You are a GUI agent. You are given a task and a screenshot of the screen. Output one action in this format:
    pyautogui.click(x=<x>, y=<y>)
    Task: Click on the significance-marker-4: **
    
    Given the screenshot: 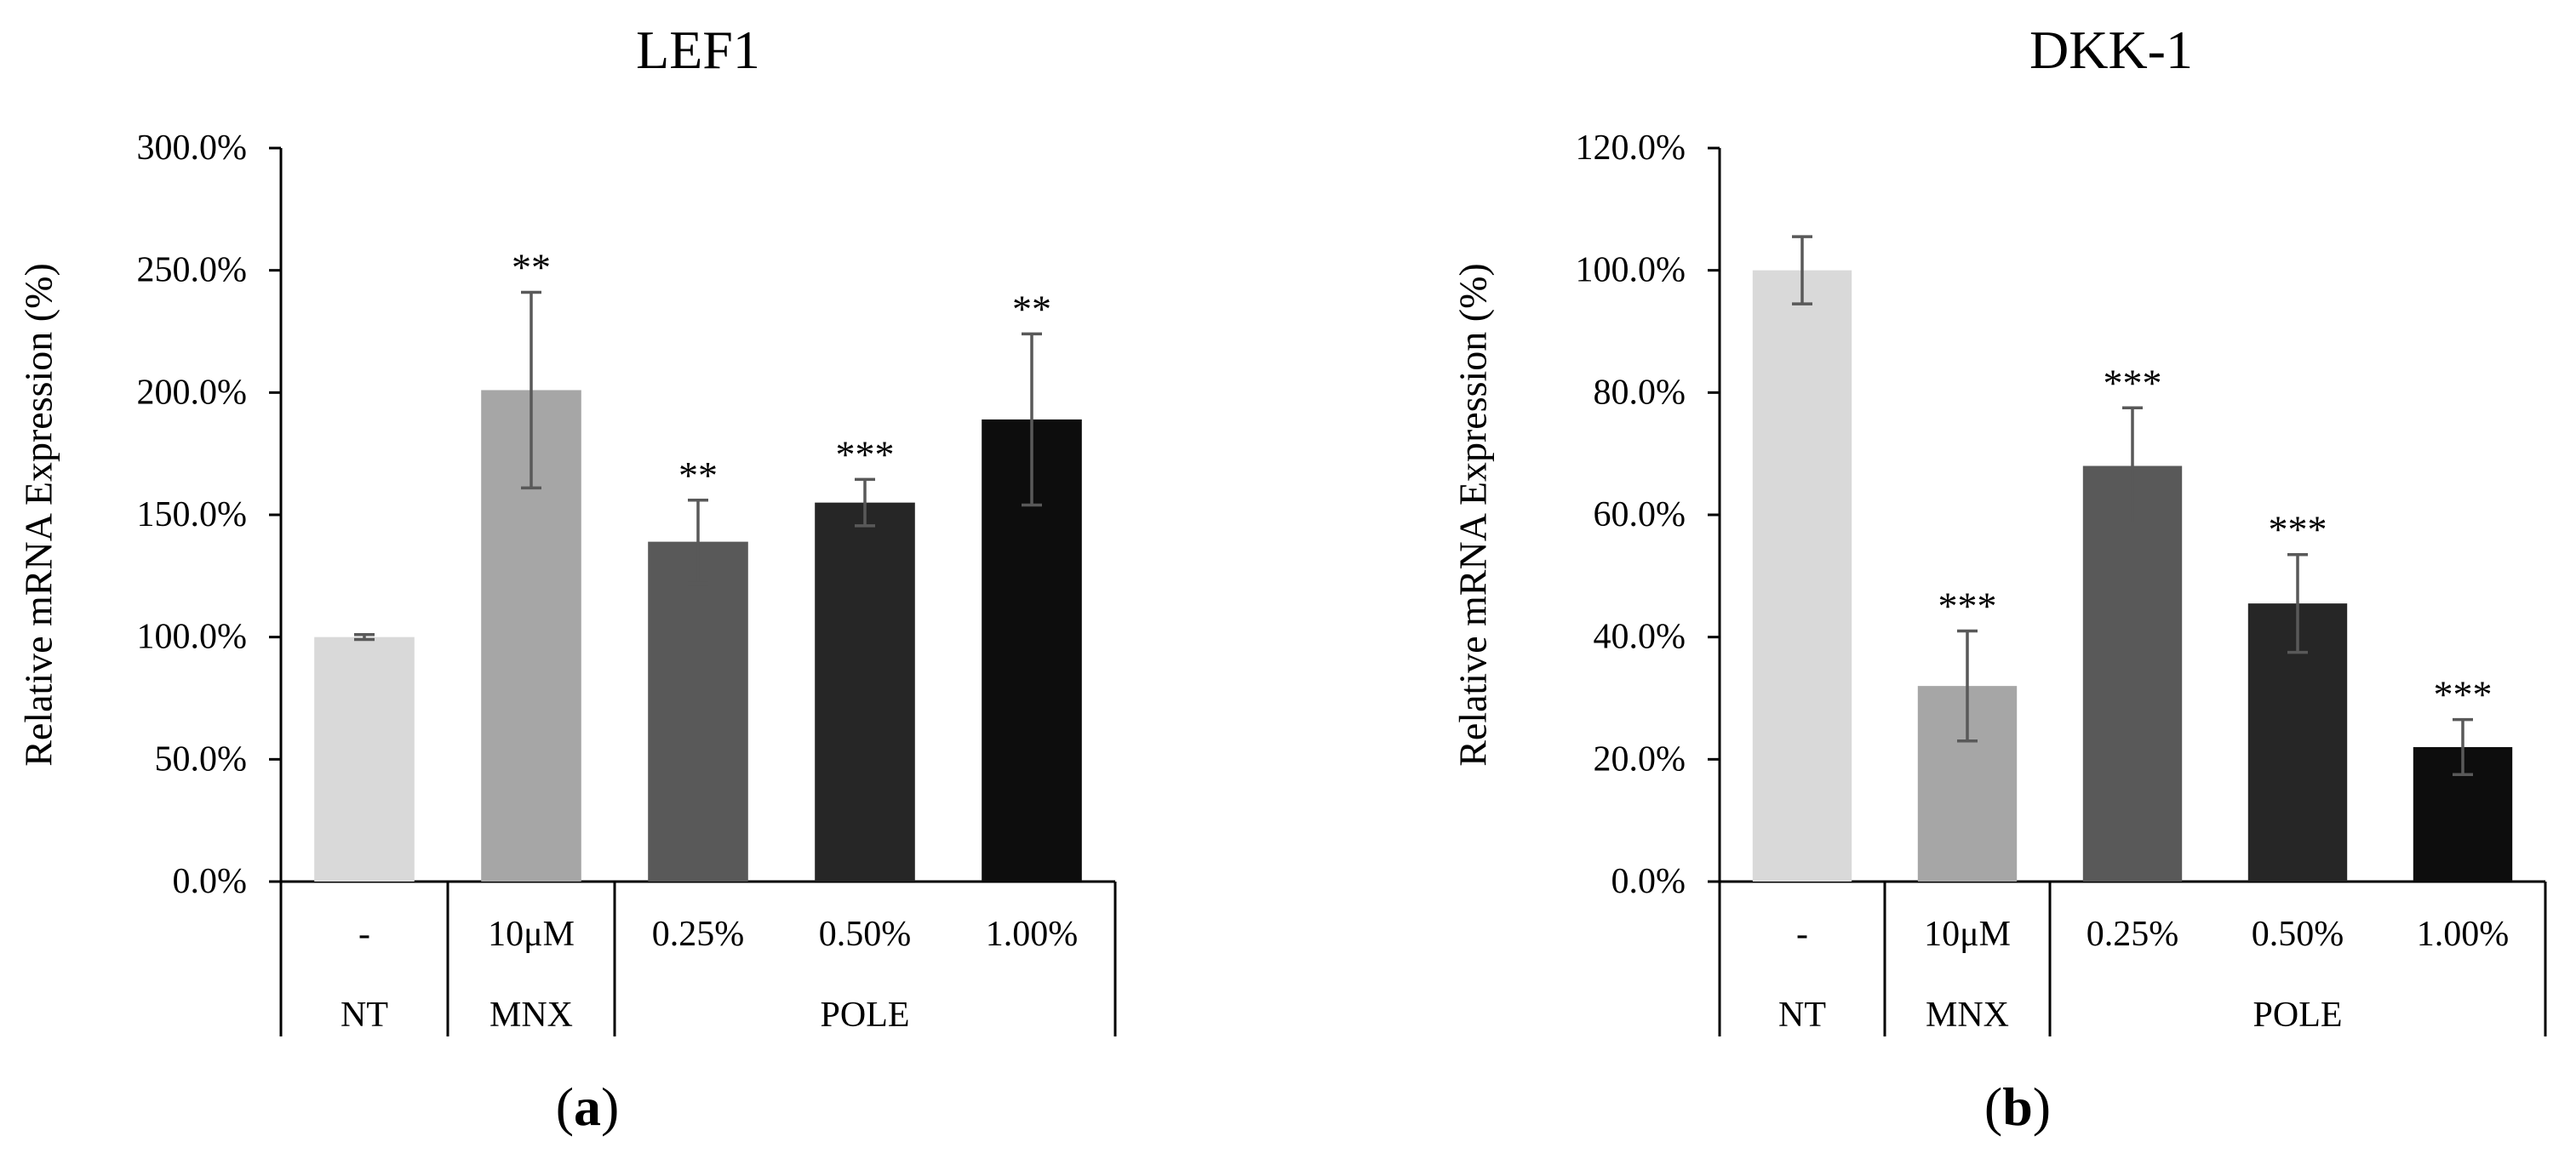 What is the action you would take?
    pyautogui.click(x=1031, y=308)
    